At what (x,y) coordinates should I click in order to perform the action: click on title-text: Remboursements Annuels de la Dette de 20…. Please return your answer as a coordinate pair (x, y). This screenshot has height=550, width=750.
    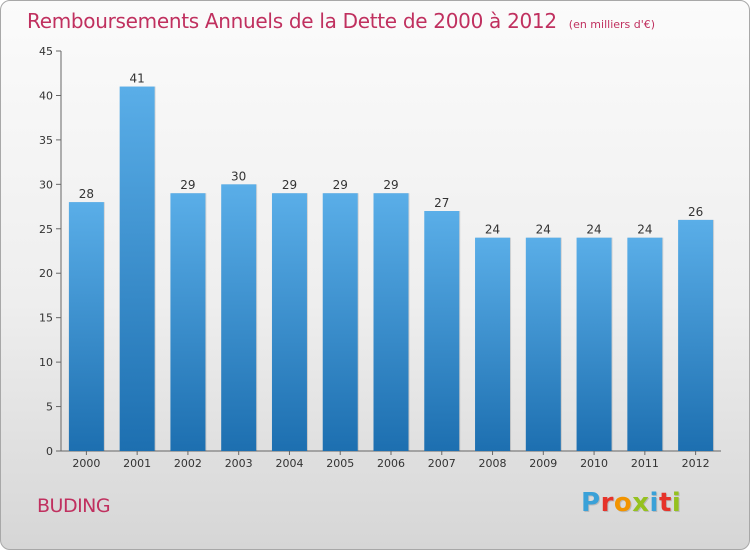
    Looking at the image, I should click on (292, 21).